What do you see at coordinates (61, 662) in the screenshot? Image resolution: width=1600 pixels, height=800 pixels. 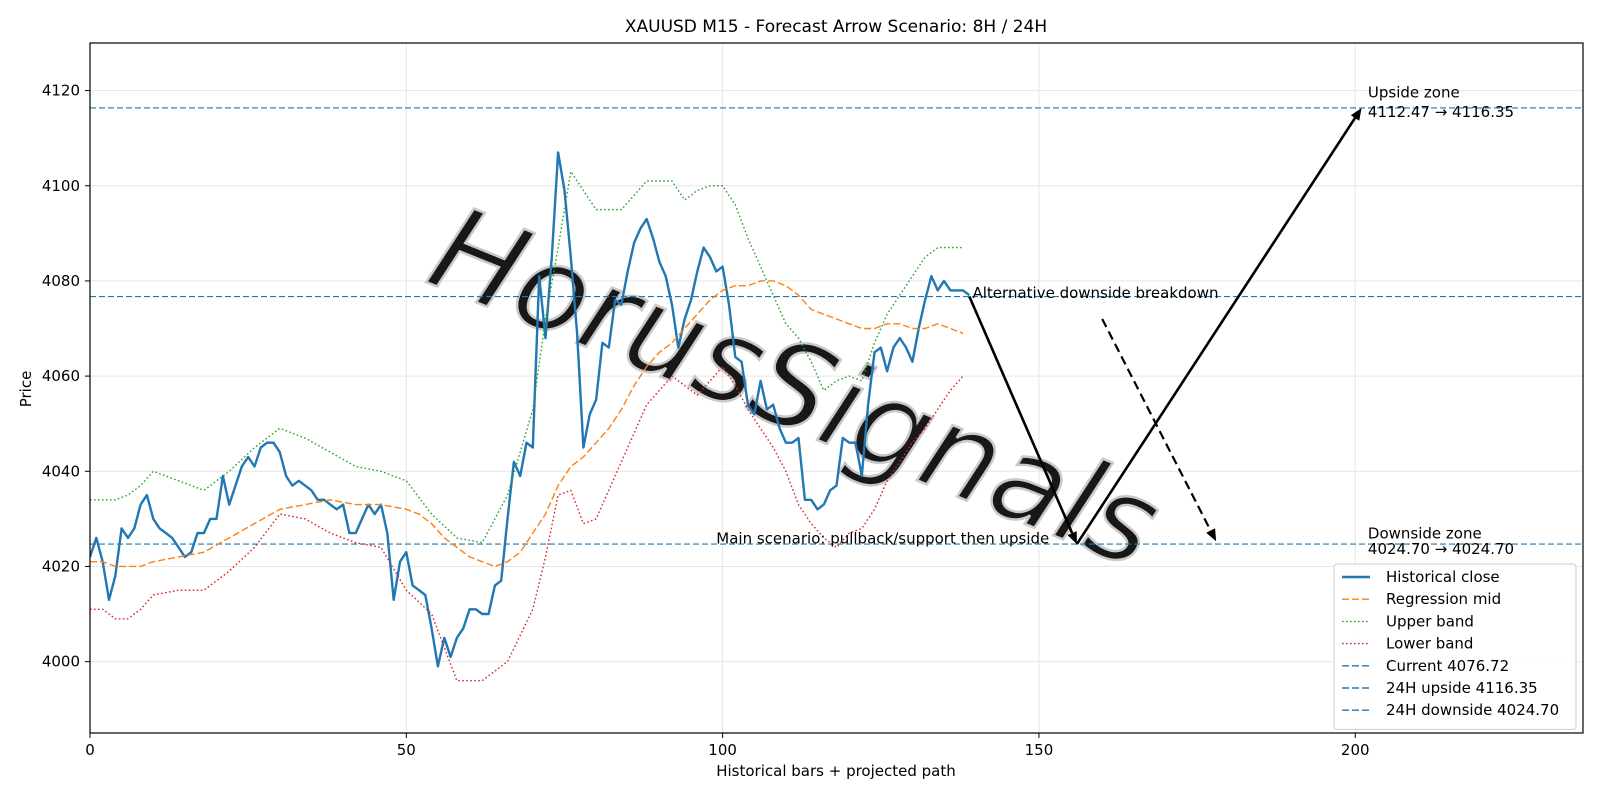 I see `y-tick-label: 4000` at bounding box center [61, 662].